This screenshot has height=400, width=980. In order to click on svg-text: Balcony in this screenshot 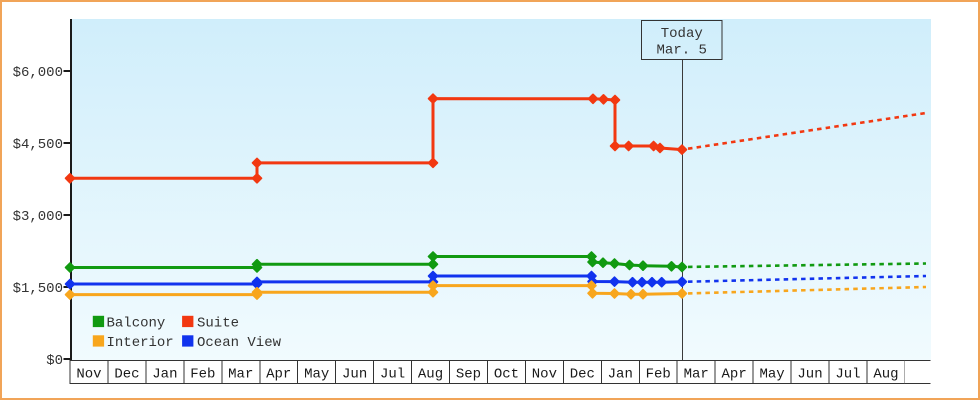, I will do `click(136, 323)`.